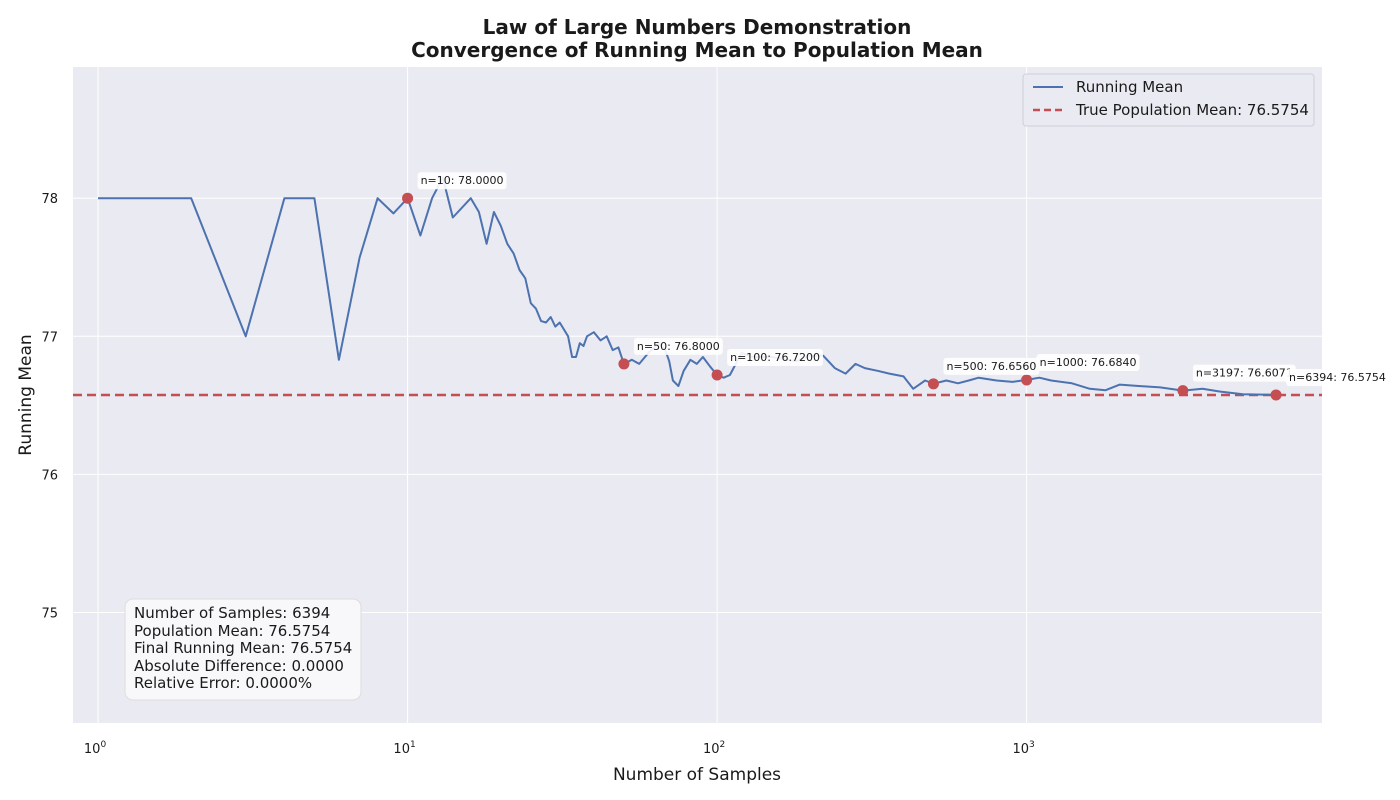 This screenshot has width=1400, height=800. Describe the element at coordinates (1023, 748) in the screenshot. I see `x-tick-label: 10³` at that location.